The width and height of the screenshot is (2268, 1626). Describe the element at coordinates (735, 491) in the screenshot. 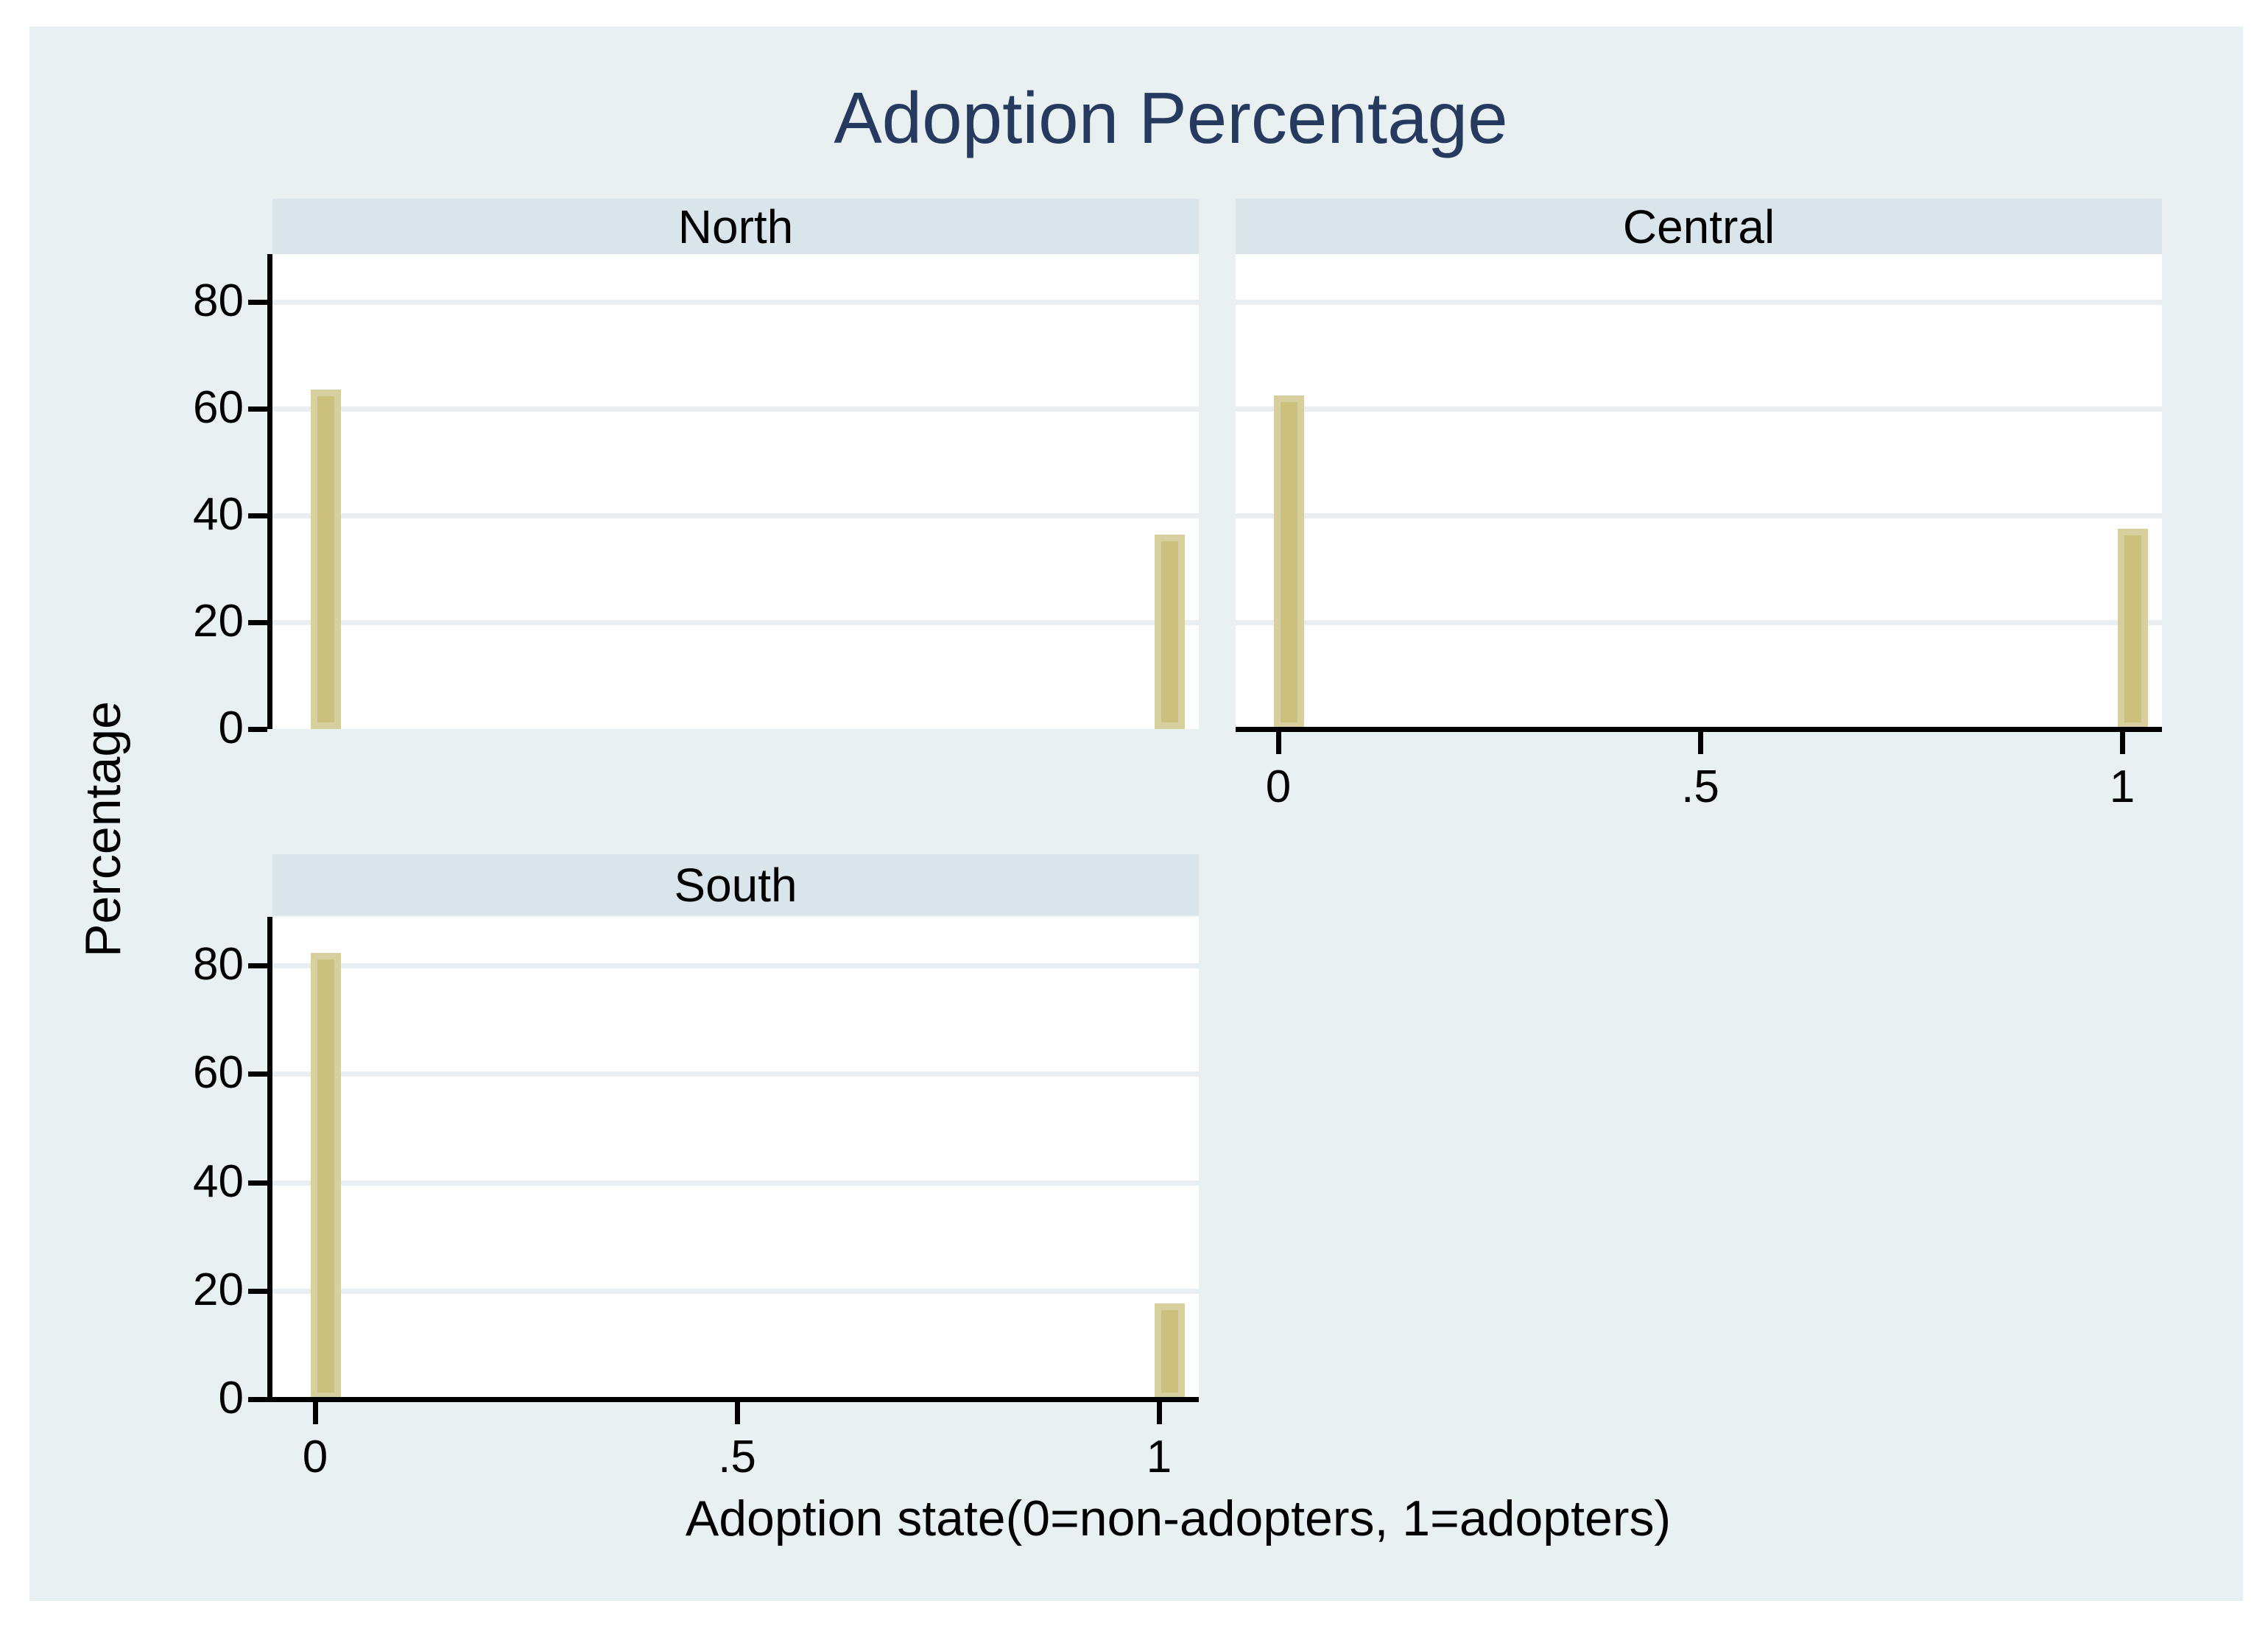

I see `plot-area-north` at that location.